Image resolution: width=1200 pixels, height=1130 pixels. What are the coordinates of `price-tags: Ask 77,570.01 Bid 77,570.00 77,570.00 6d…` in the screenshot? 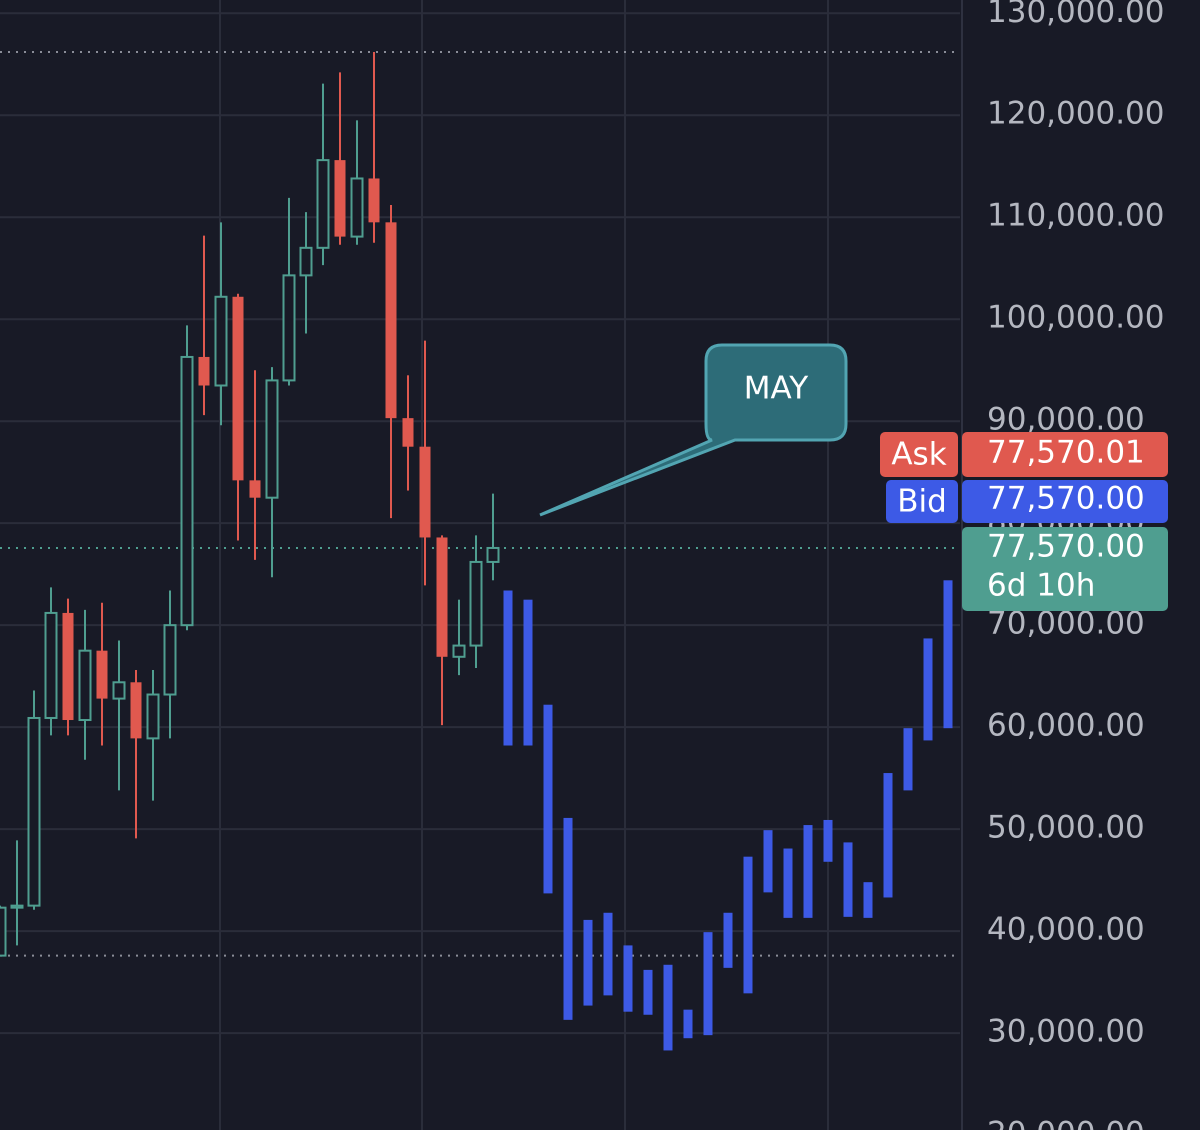 It's located at (1024, 521).